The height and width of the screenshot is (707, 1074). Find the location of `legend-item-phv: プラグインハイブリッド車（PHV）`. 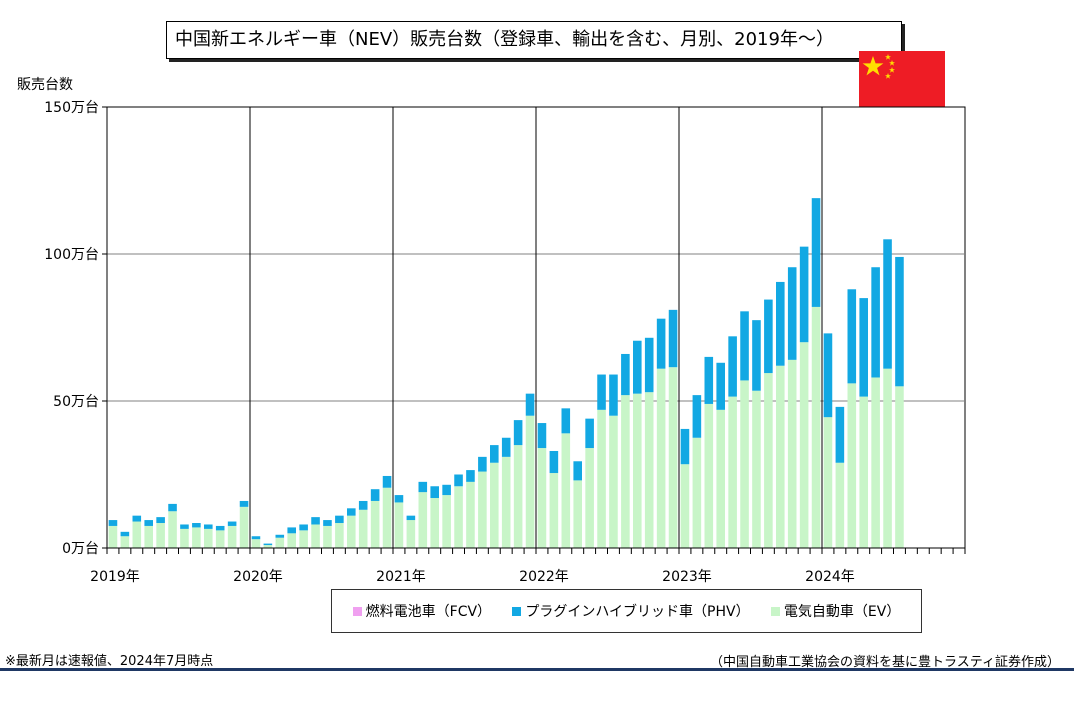

legend-item-phv: プラグインハイブリッド車（PHV） is located at coordinates (631, 611).